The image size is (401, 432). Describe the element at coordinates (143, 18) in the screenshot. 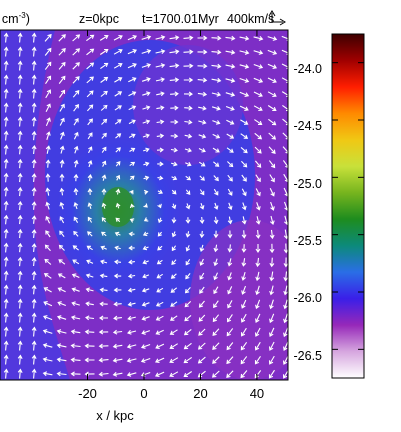

I see `chart-title: /g cm-3) z=0kpc t=1700.01Myr 400km/s` at that location.